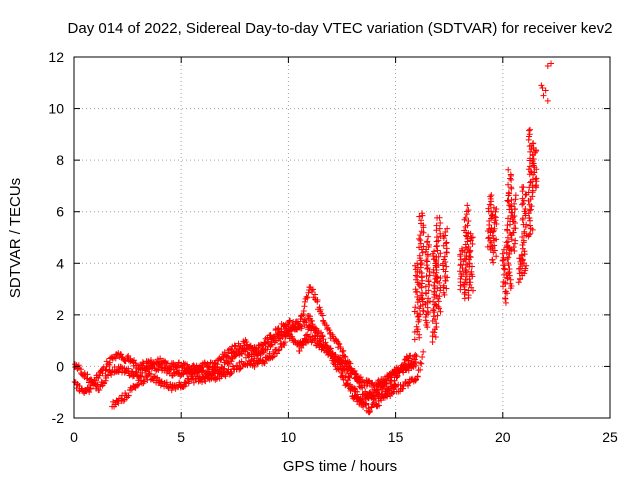 Image resolution: width=640 pixels, height=480 pixels. I want to click on y-tick-label: 4, so click(60, 263).